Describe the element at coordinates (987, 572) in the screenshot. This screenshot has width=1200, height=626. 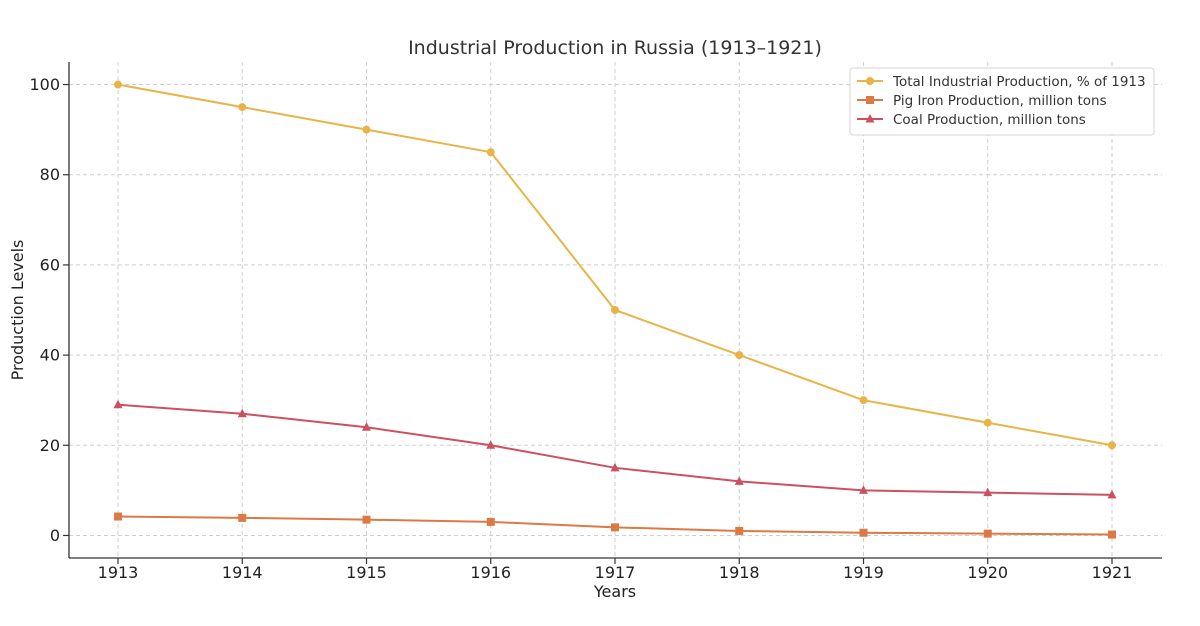
I see `x-tick-label: 1920` at that location.